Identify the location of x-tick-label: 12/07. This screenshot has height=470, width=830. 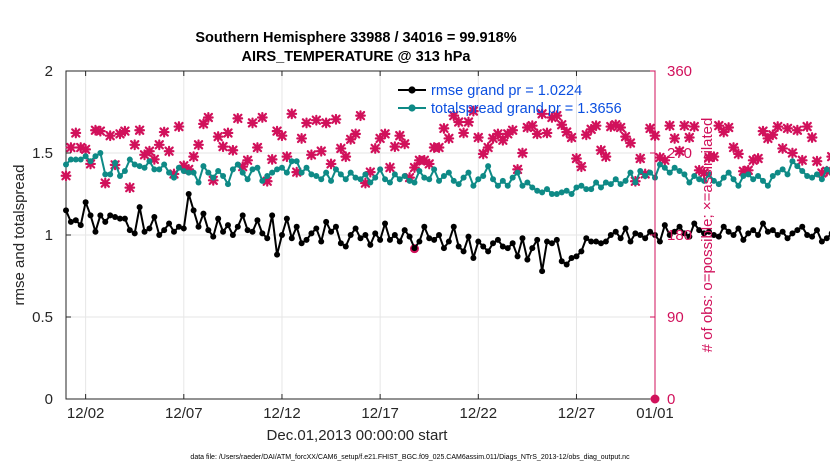
(184, 413).